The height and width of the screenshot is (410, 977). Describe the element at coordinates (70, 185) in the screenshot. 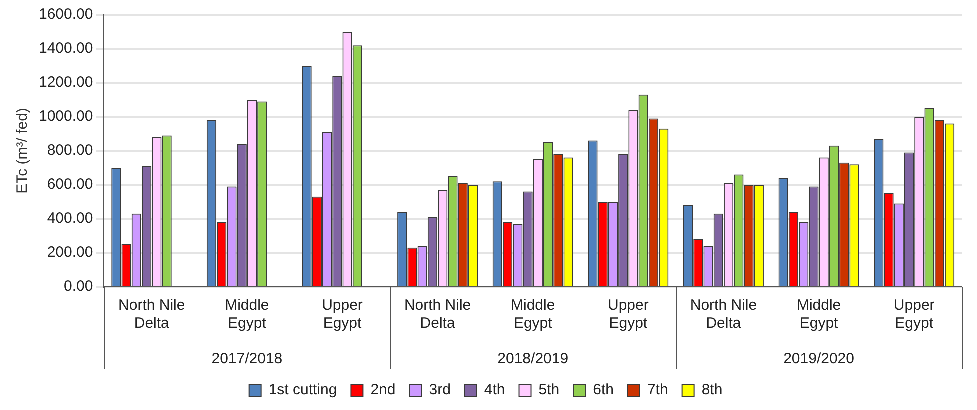

I see `y-tick-label: 600.00` at that location.